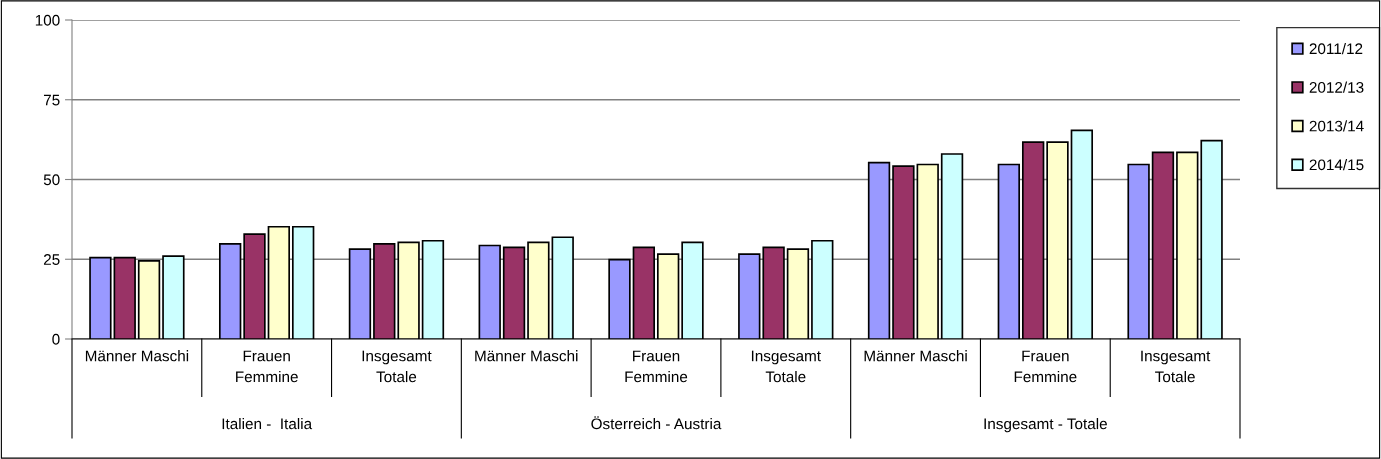 The width and height of the screenshot is (1381, 459). Describe the element at coordinates (51, 259) in the screenshot. I see `y-tick-label: 25` at that location.